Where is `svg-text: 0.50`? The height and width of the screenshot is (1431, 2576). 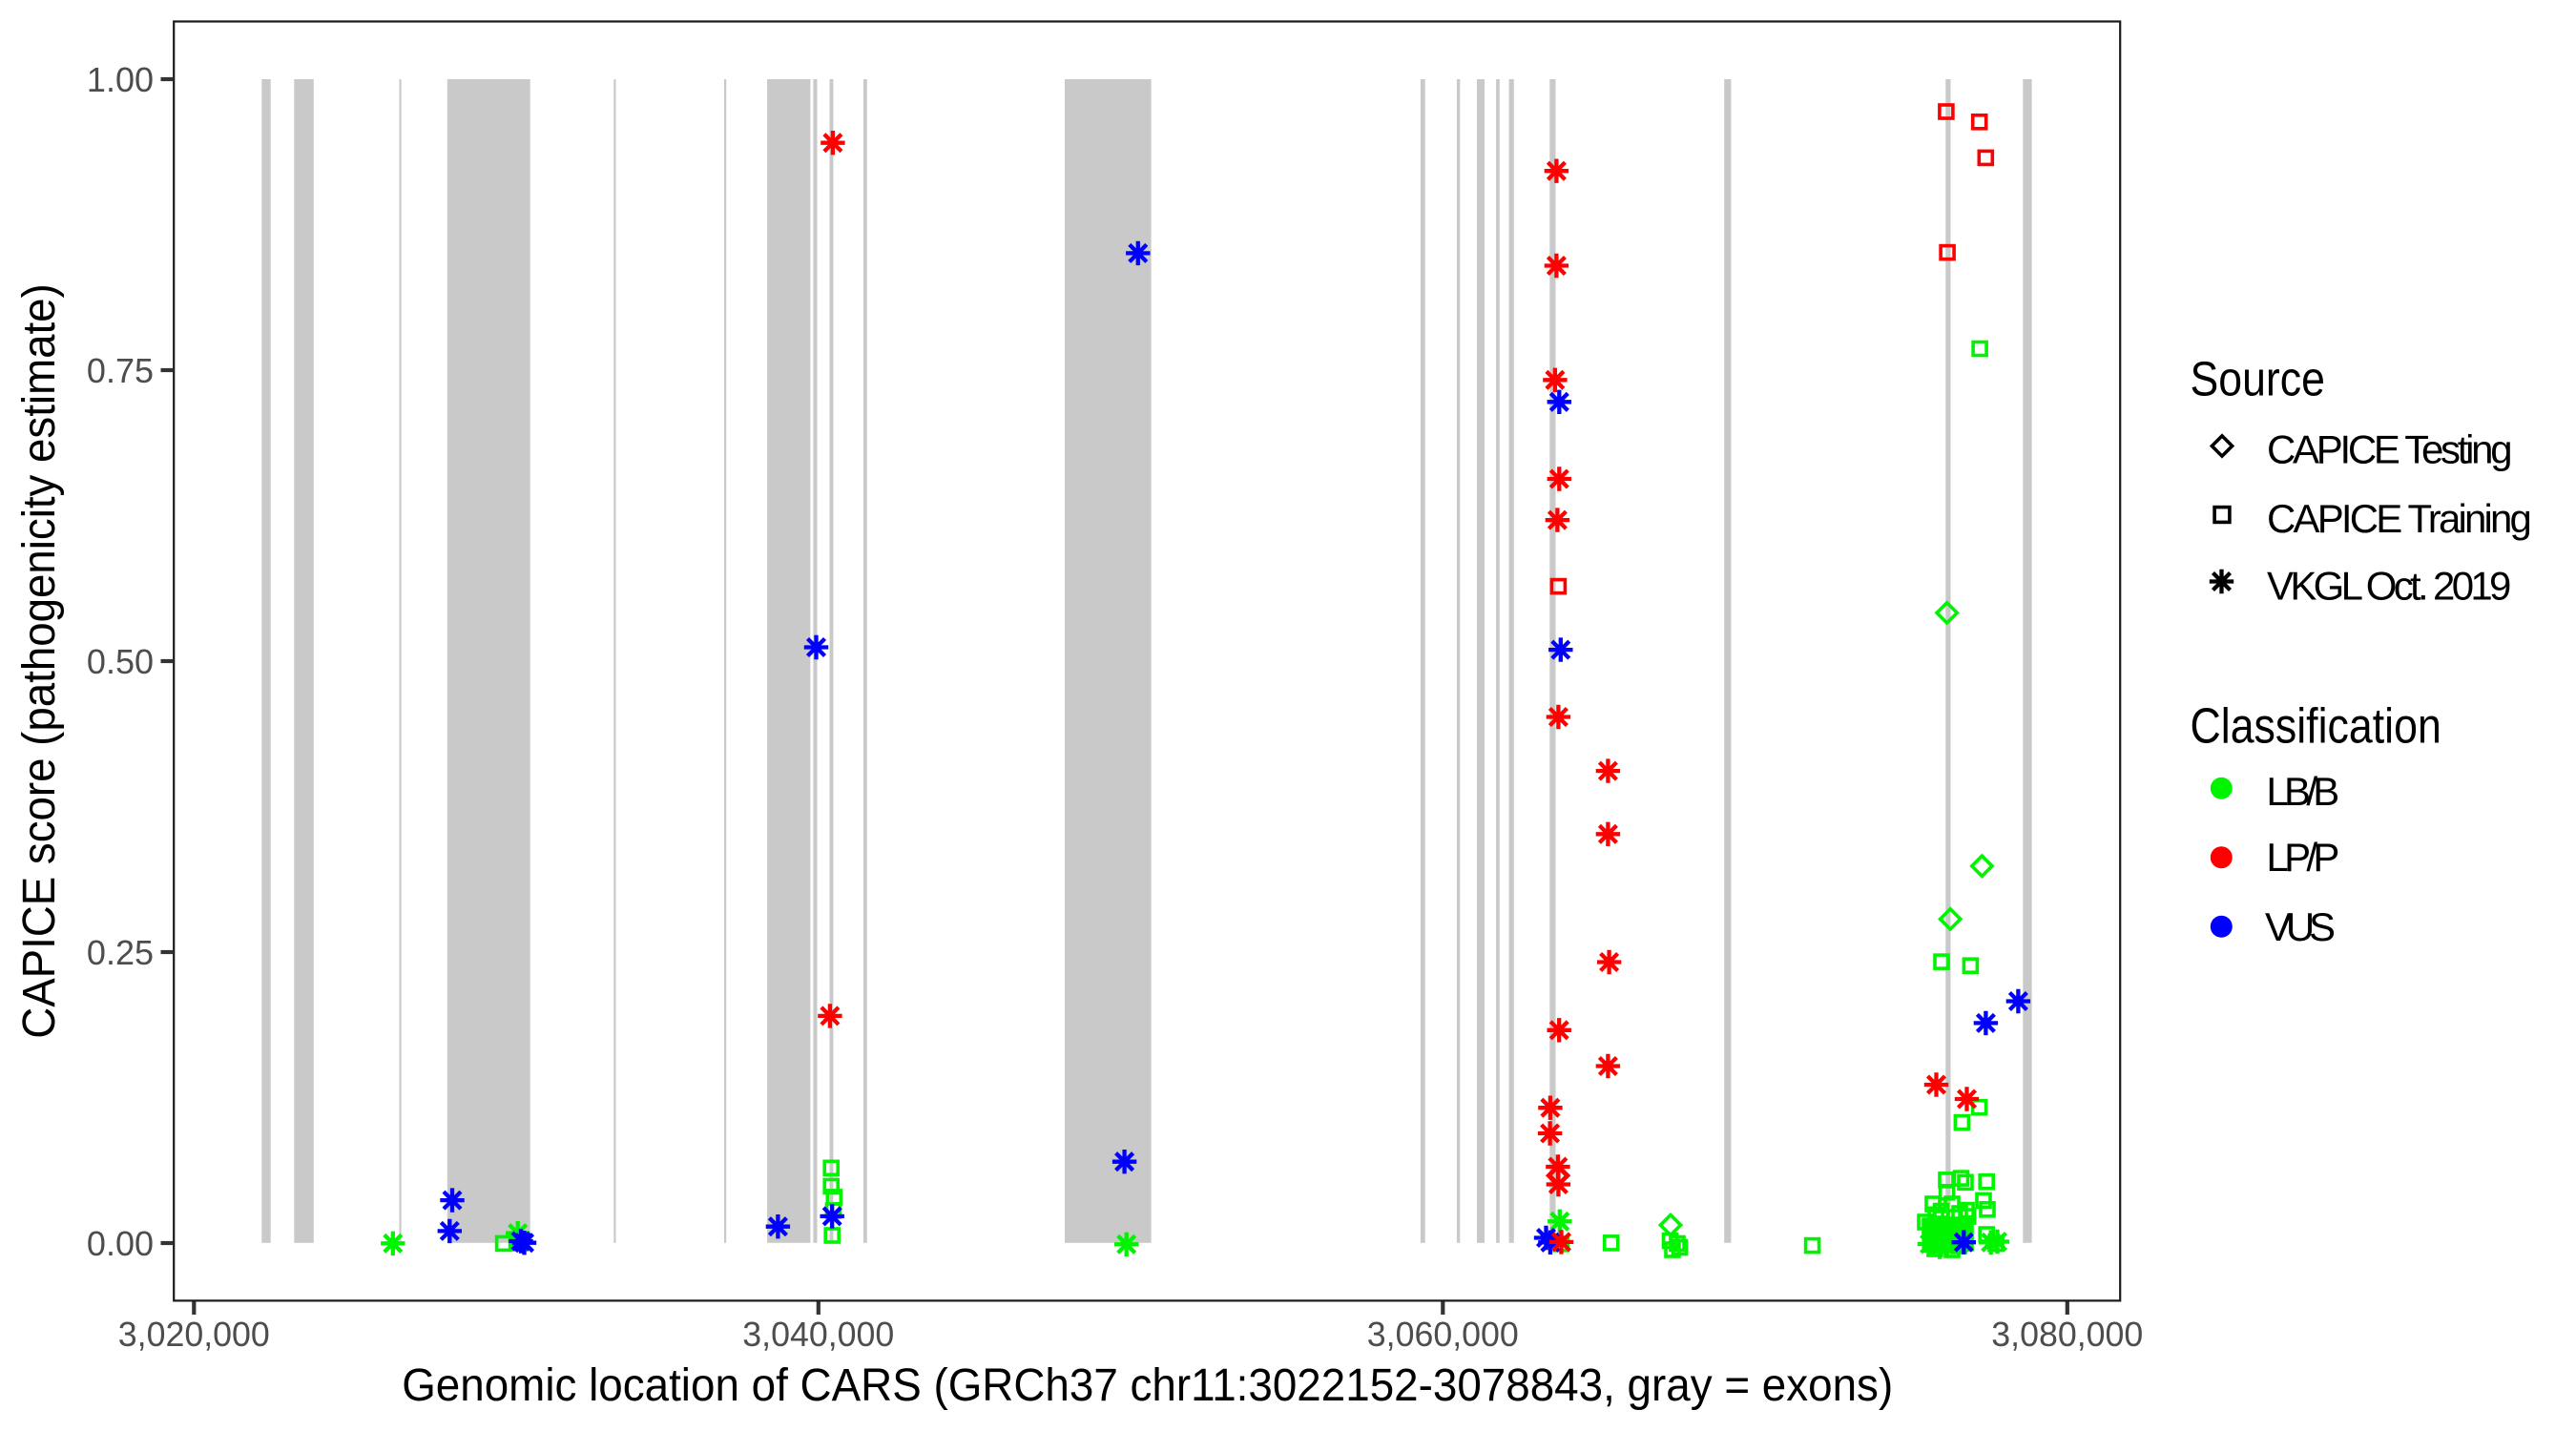 svg-text: 0.50 is located at coordinates (120, 661).